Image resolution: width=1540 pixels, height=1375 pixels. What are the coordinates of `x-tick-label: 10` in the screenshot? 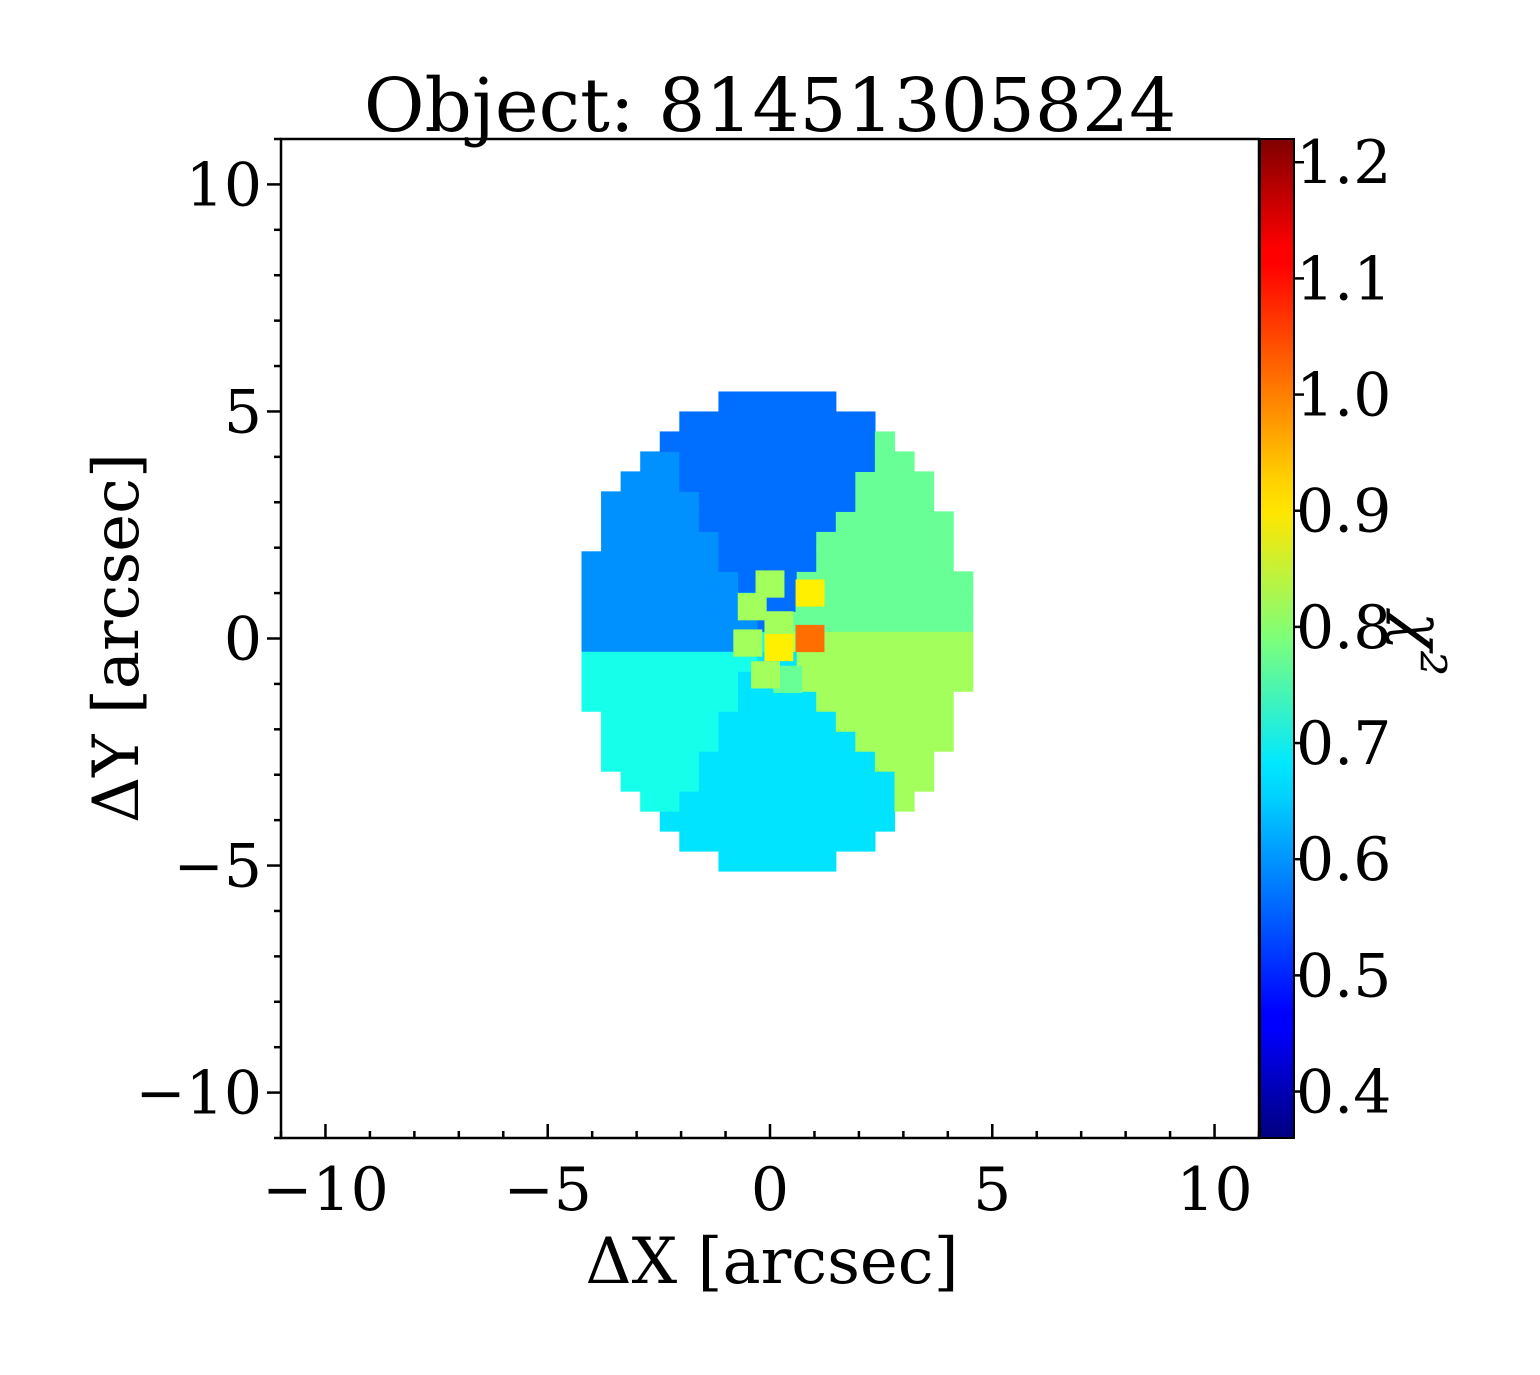 It's located at (1214, 1190).